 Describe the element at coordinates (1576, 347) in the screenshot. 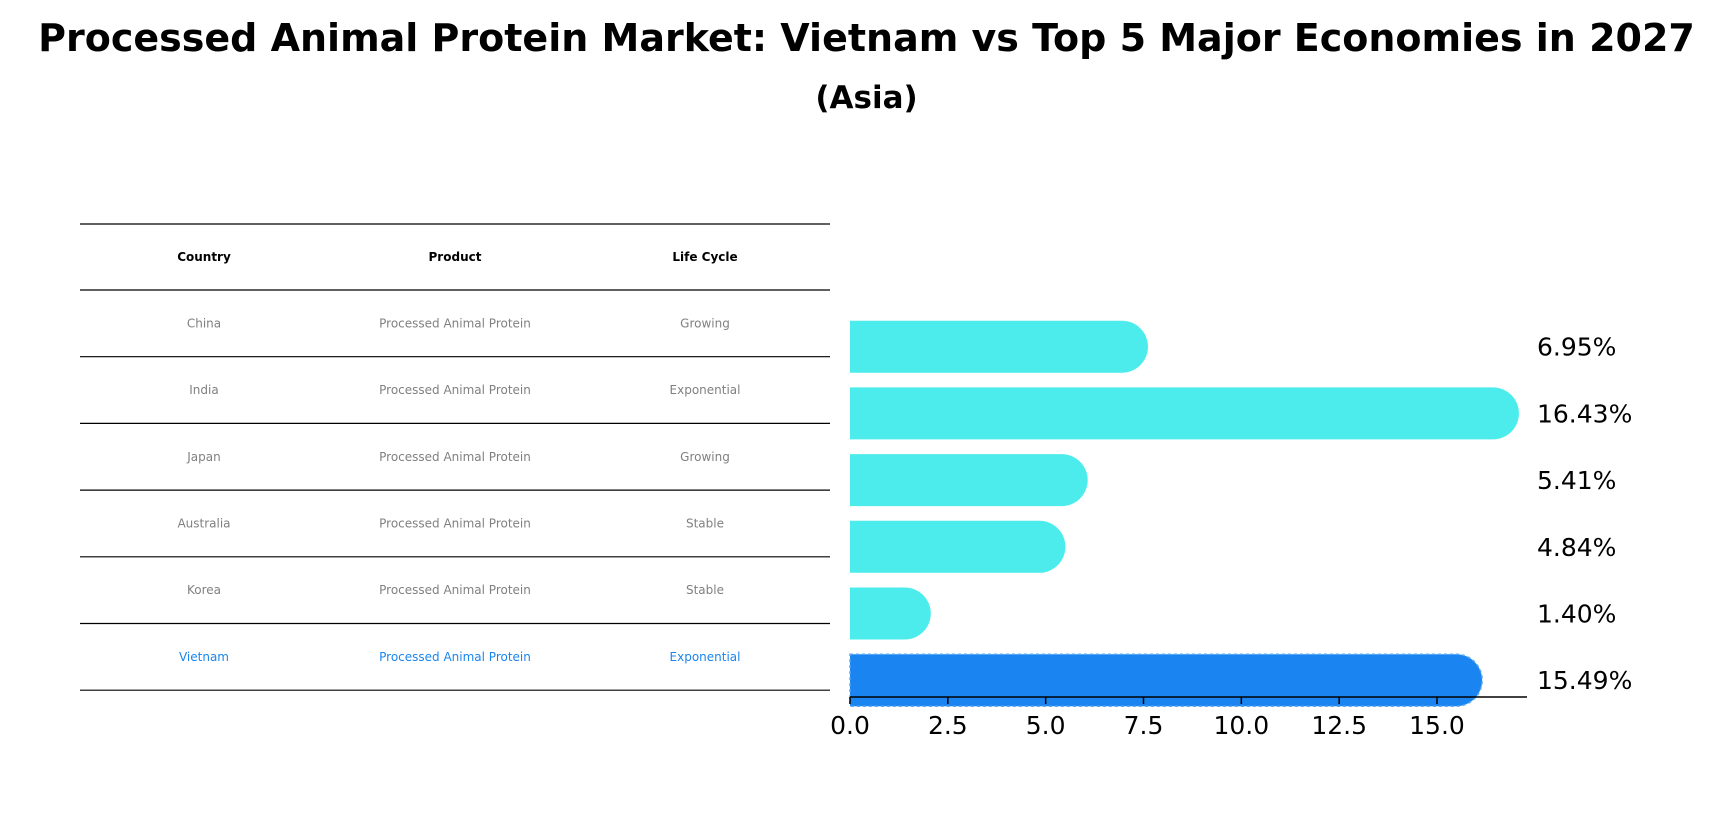

I see `value-label: 6.95%` at that location.